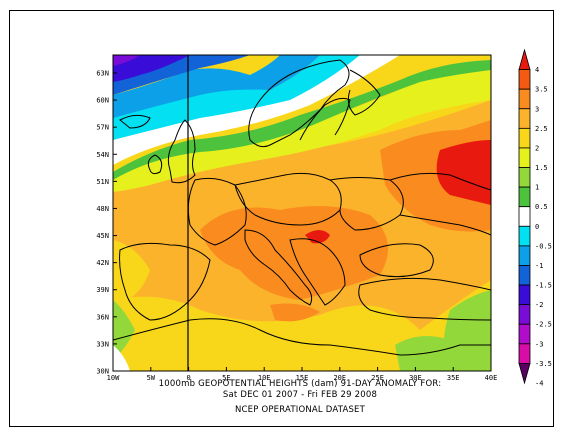 Image resolution: width=565 pixels, height=437 pixels. Describe the element at coordinates (377, 378) in the screenshot. I see `lon-label: 25E` at that location.